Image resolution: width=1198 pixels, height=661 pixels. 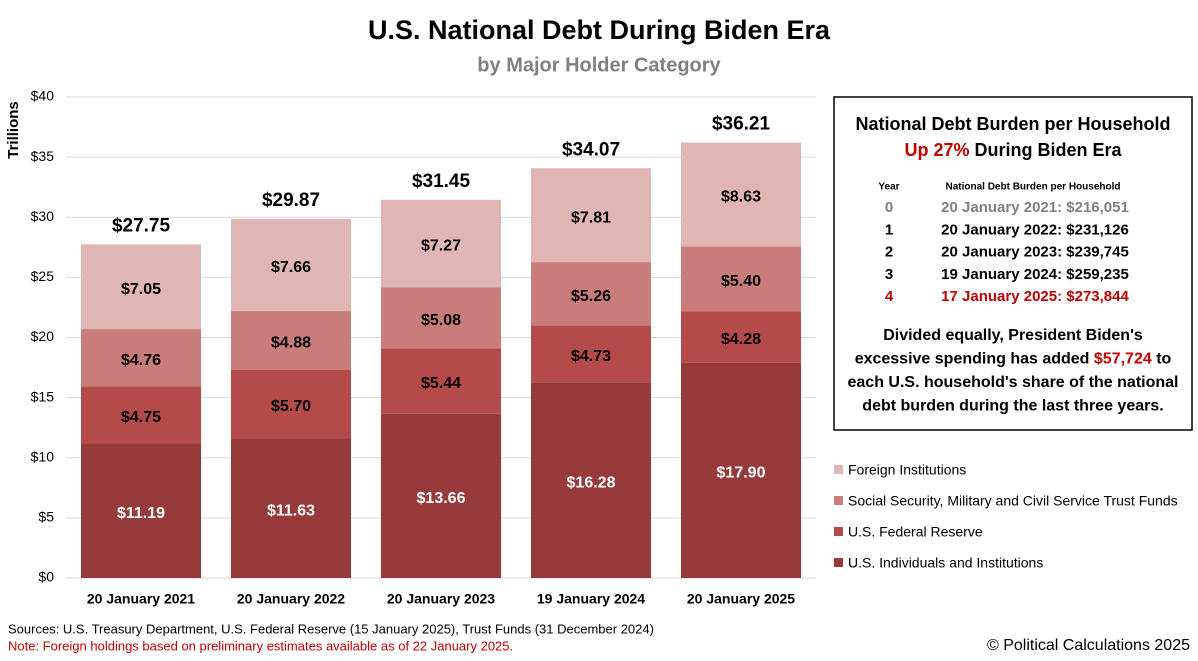 I want to click on credit: © Political Calculations 2025, so click(x=1088, y=645).